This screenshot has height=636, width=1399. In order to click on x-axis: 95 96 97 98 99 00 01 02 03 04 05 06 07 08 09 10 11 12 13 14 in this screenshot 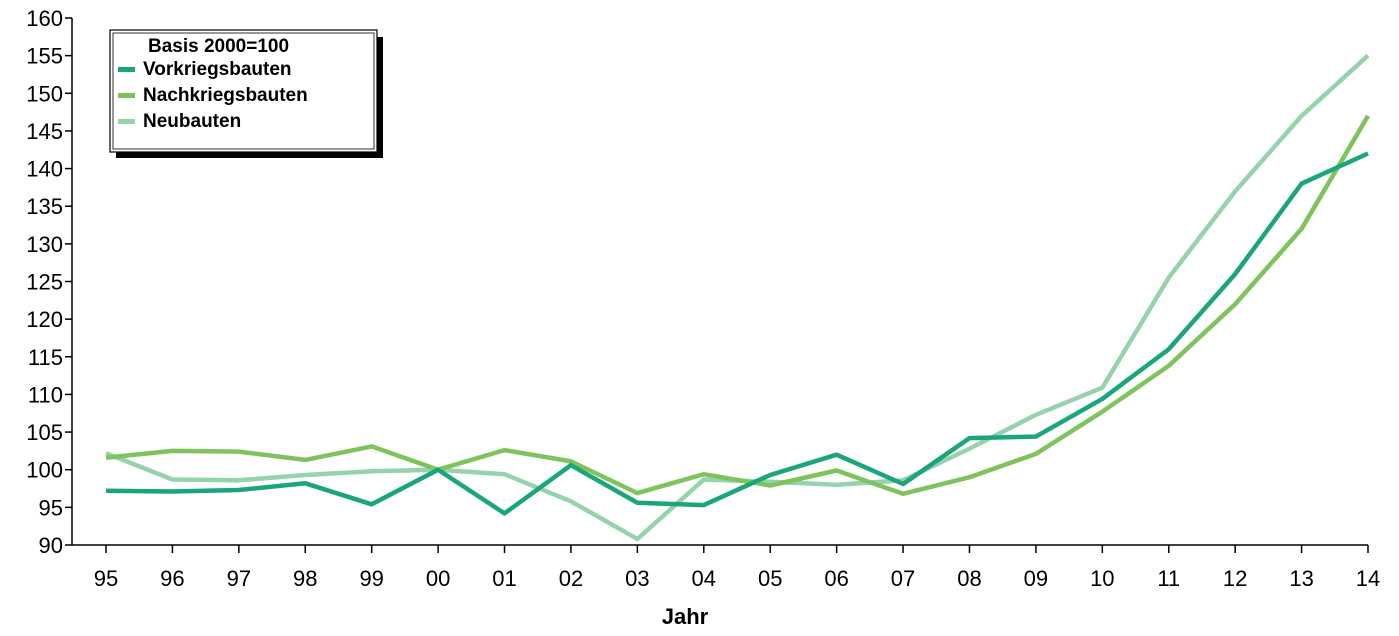, I will do `click(726, 567)`.